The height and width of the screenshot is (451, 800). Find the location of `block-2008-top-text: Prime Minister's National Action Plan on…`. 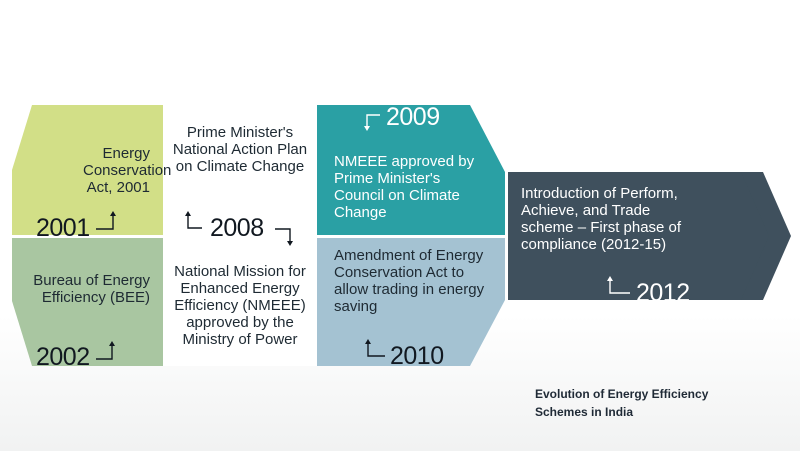

block-2008-top-text: Prime Minister's National Action Plan on… is located at coordinates (240, 149).